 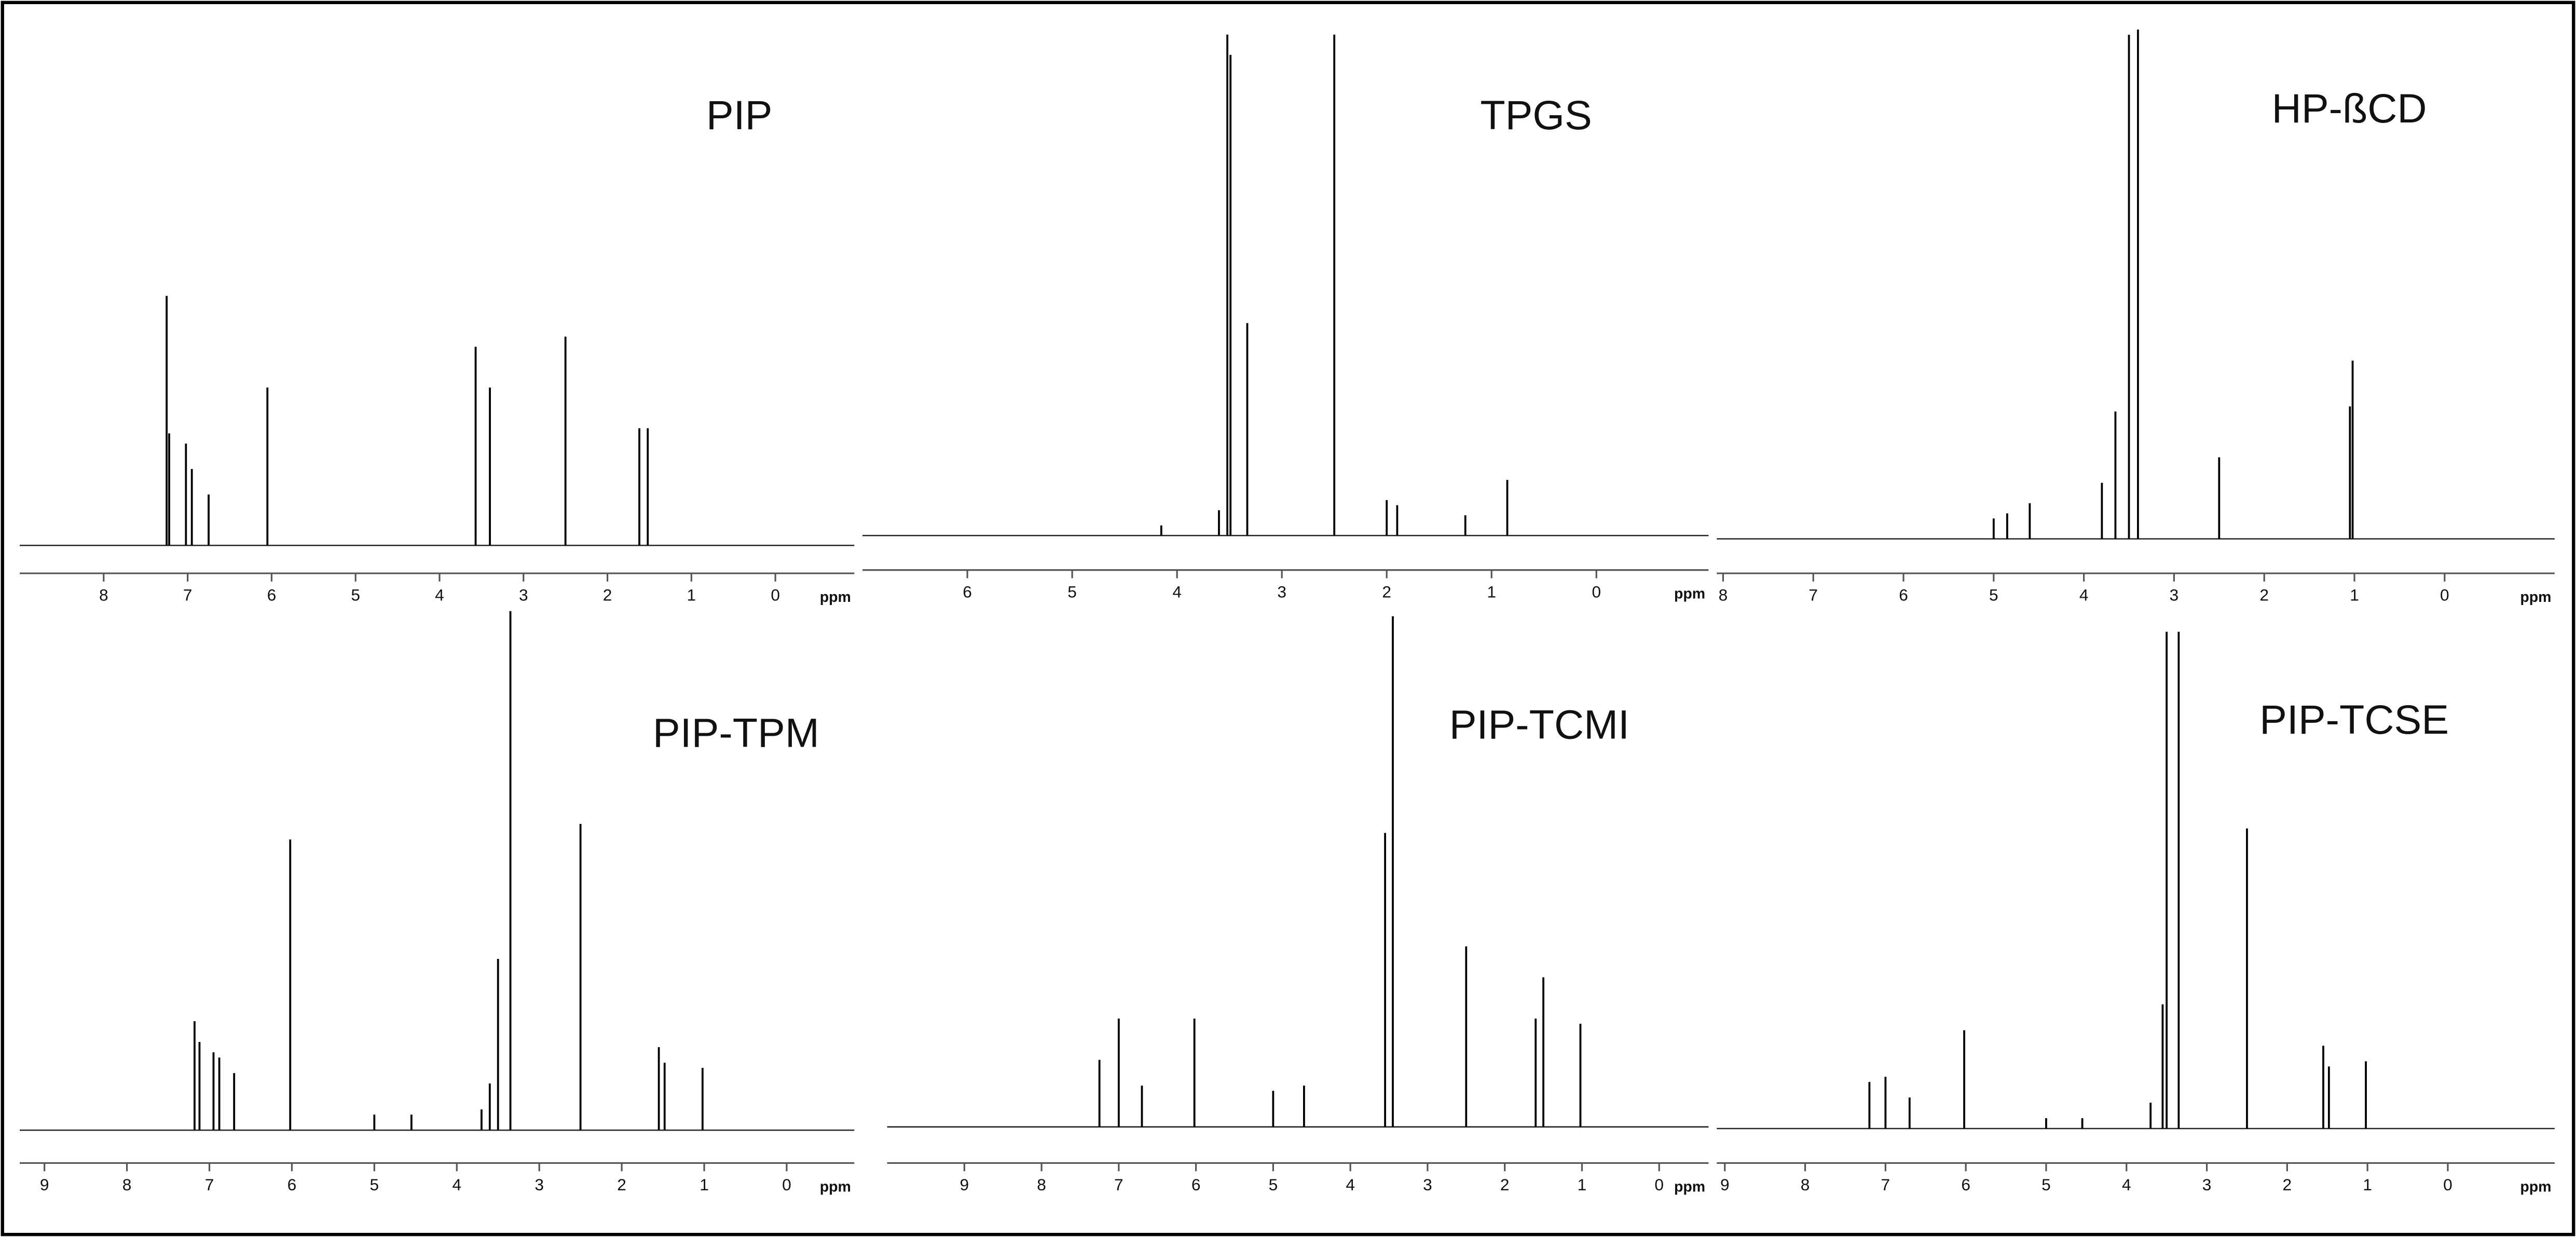 I want to click on panel-title: PIP-TCSE, so click(x=2354, y=719).